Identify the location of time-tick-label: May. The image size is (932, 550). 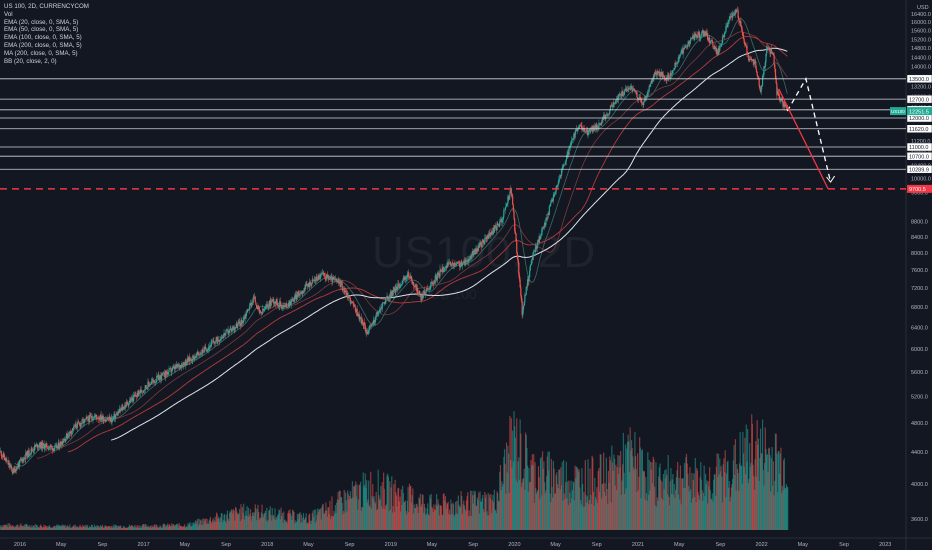
(803, 545).